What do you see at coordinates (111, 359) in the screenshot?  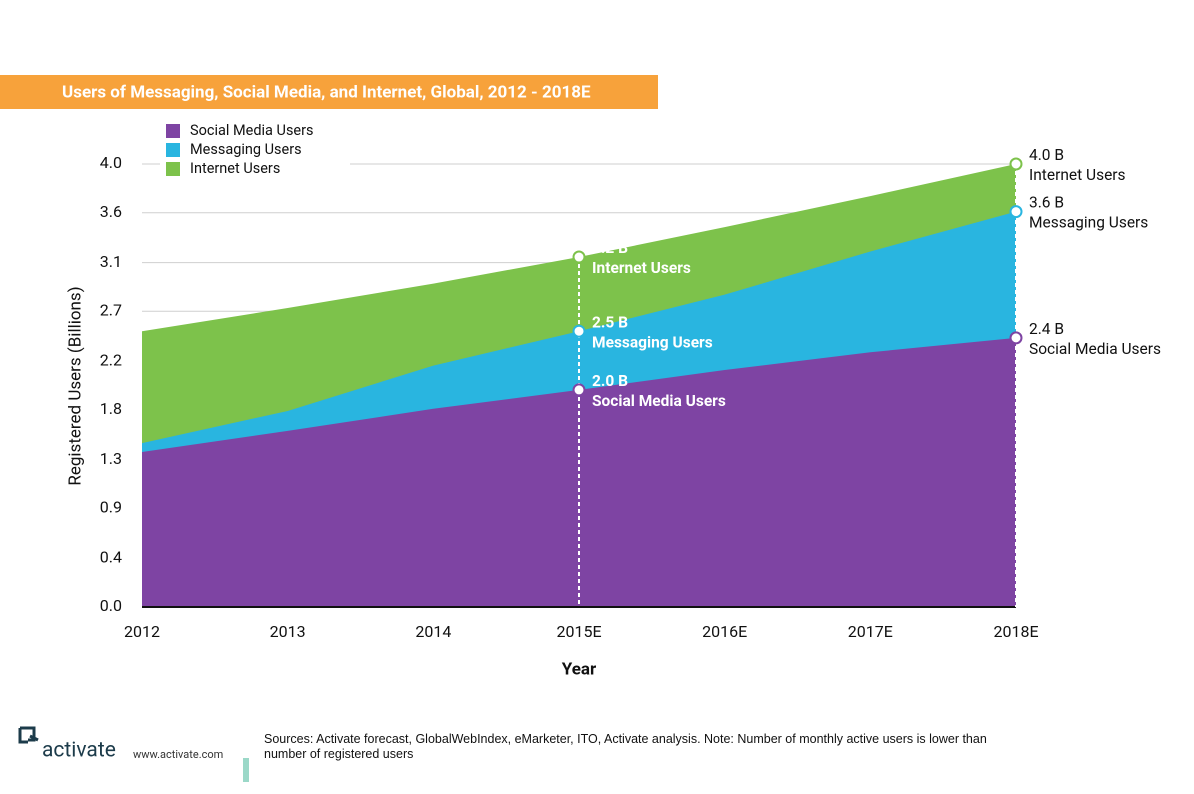 I see `y-tick-label: 2.2` at bounding box center [111, 359].